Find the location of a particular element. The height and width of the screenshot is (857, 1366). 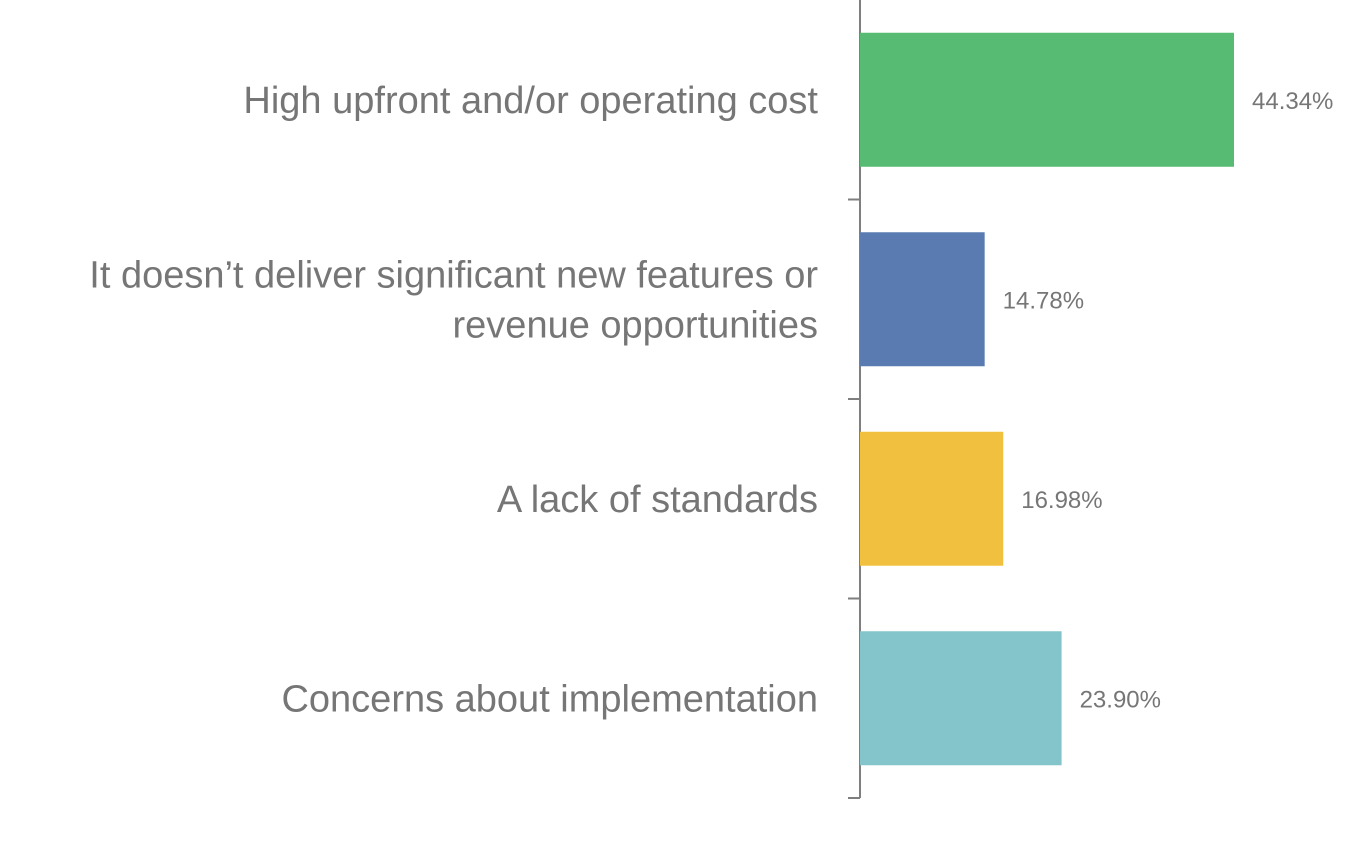

category-label-1: High upfront and/or operating cost is located at coordinates (530, 101).